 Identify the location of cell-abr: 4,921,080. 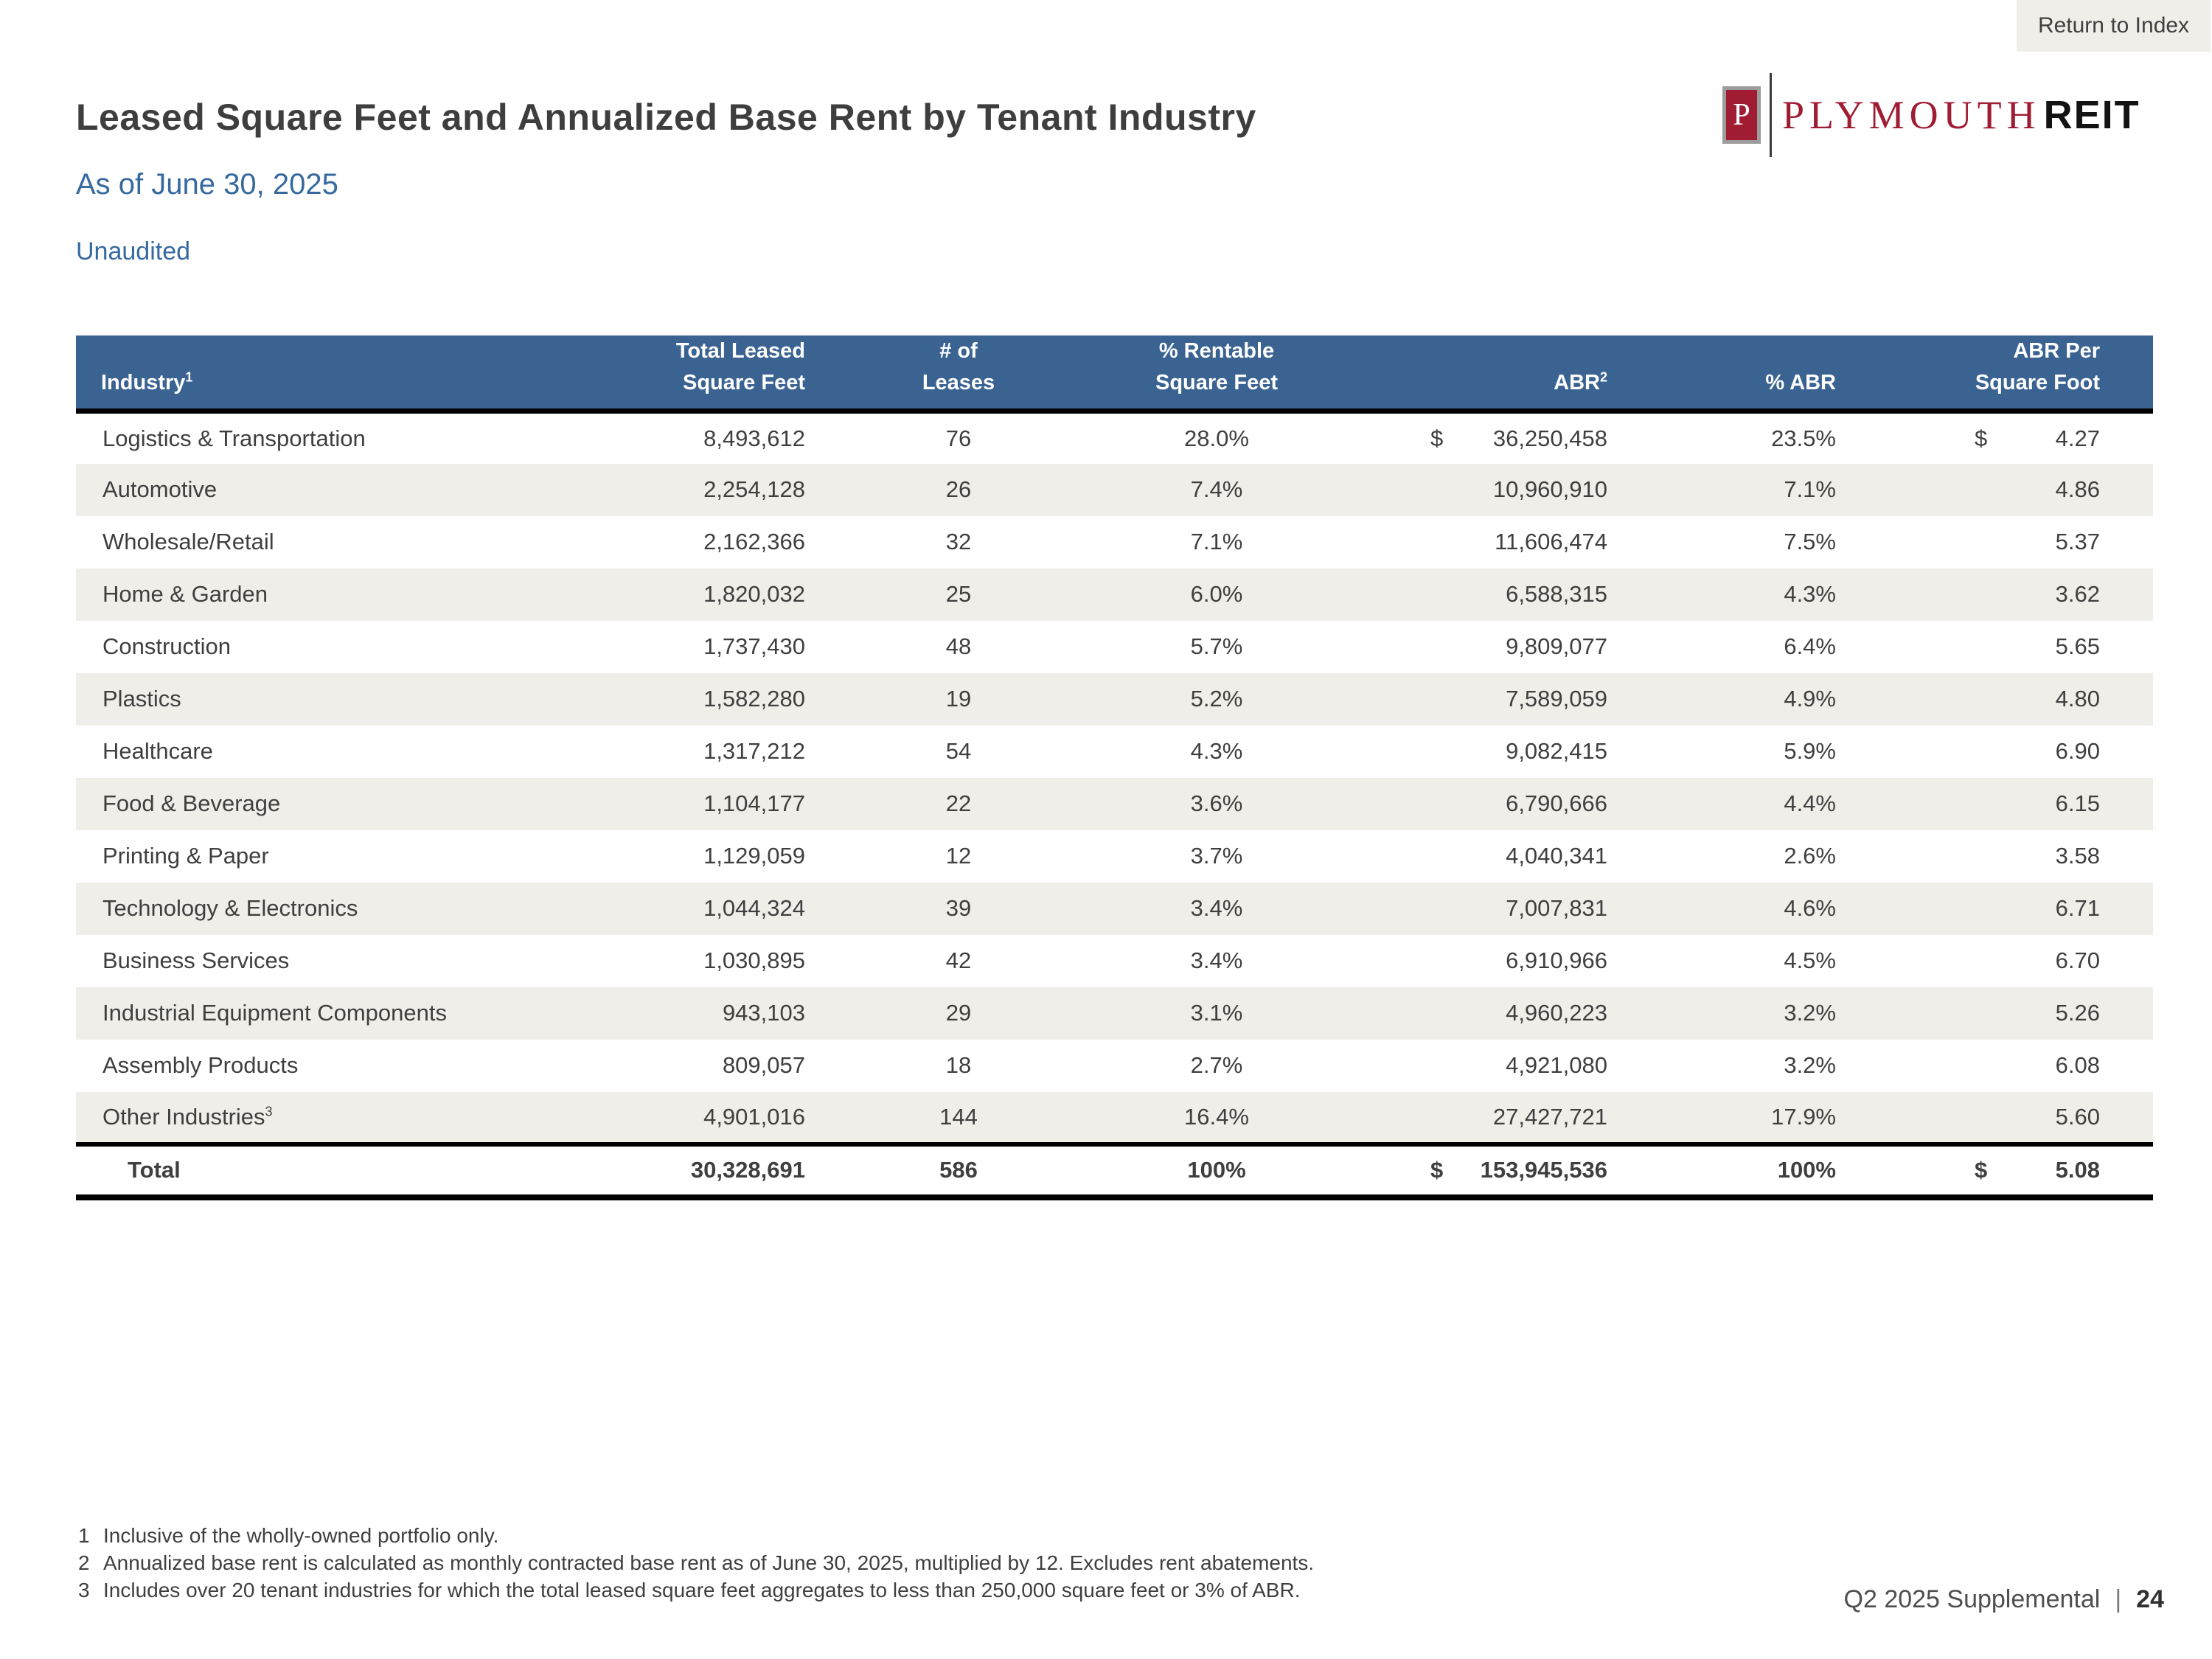
(1556, 1065).